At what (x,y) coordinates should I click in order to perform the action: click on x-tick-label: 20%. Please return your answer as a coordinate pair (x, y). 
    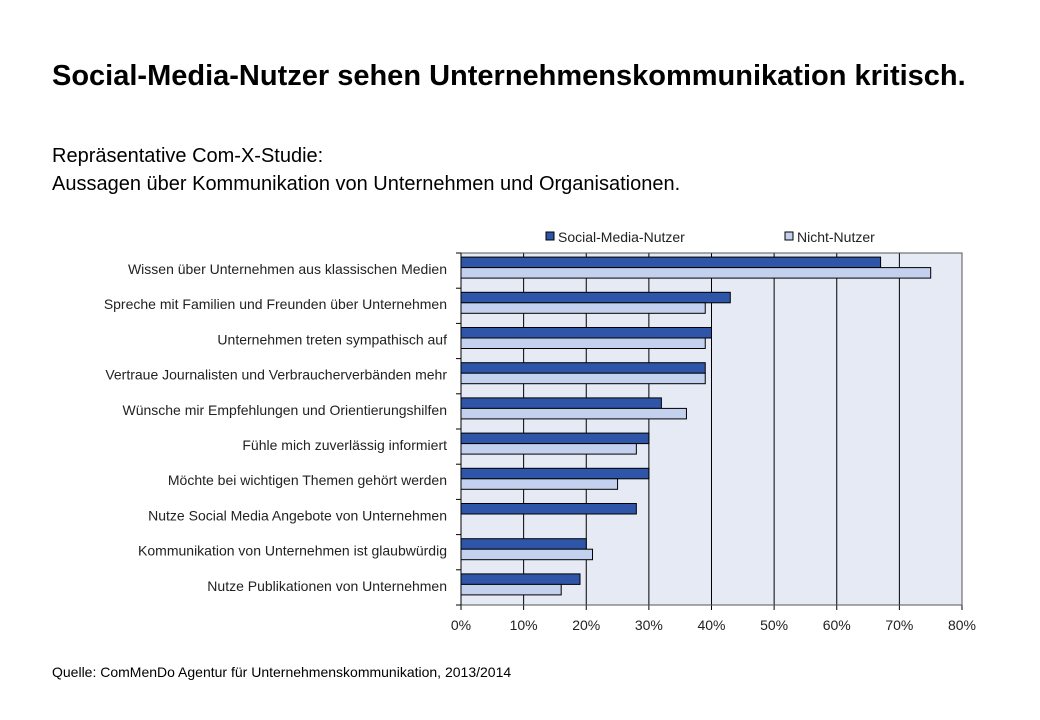
    Looking at the image, I should click on (586, 625).